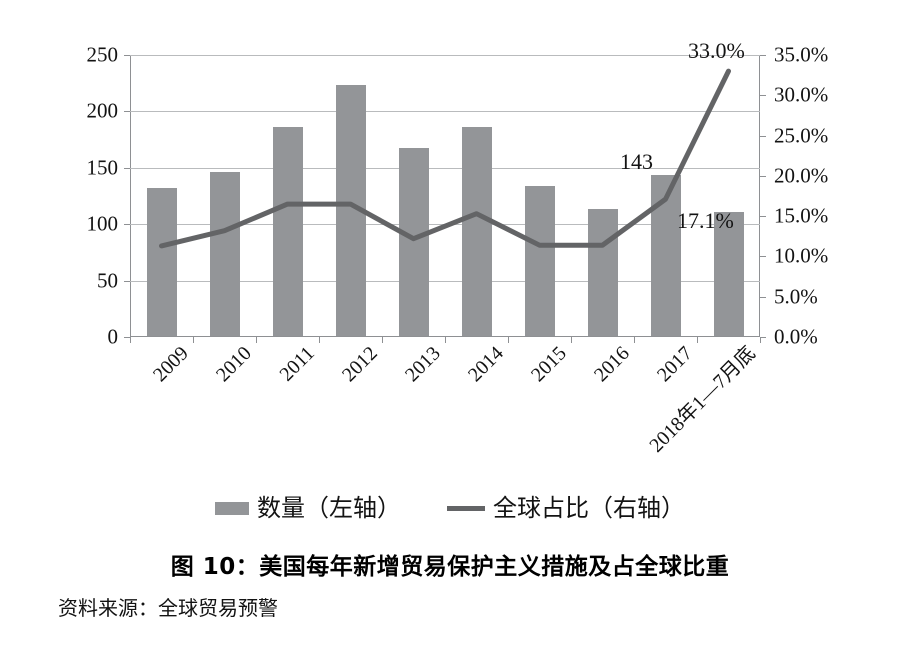 This screenshot has height=648, width=900. Describe the element at coordinates (130, 196) in the screenshot. I see `left-axis-line` at that location.